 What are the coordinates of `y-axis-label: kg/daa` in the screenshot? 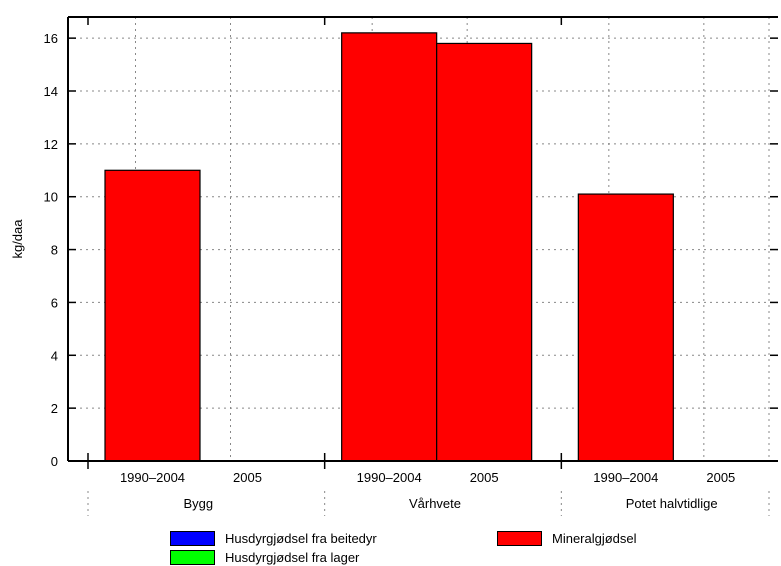 It's located at (17, 239).